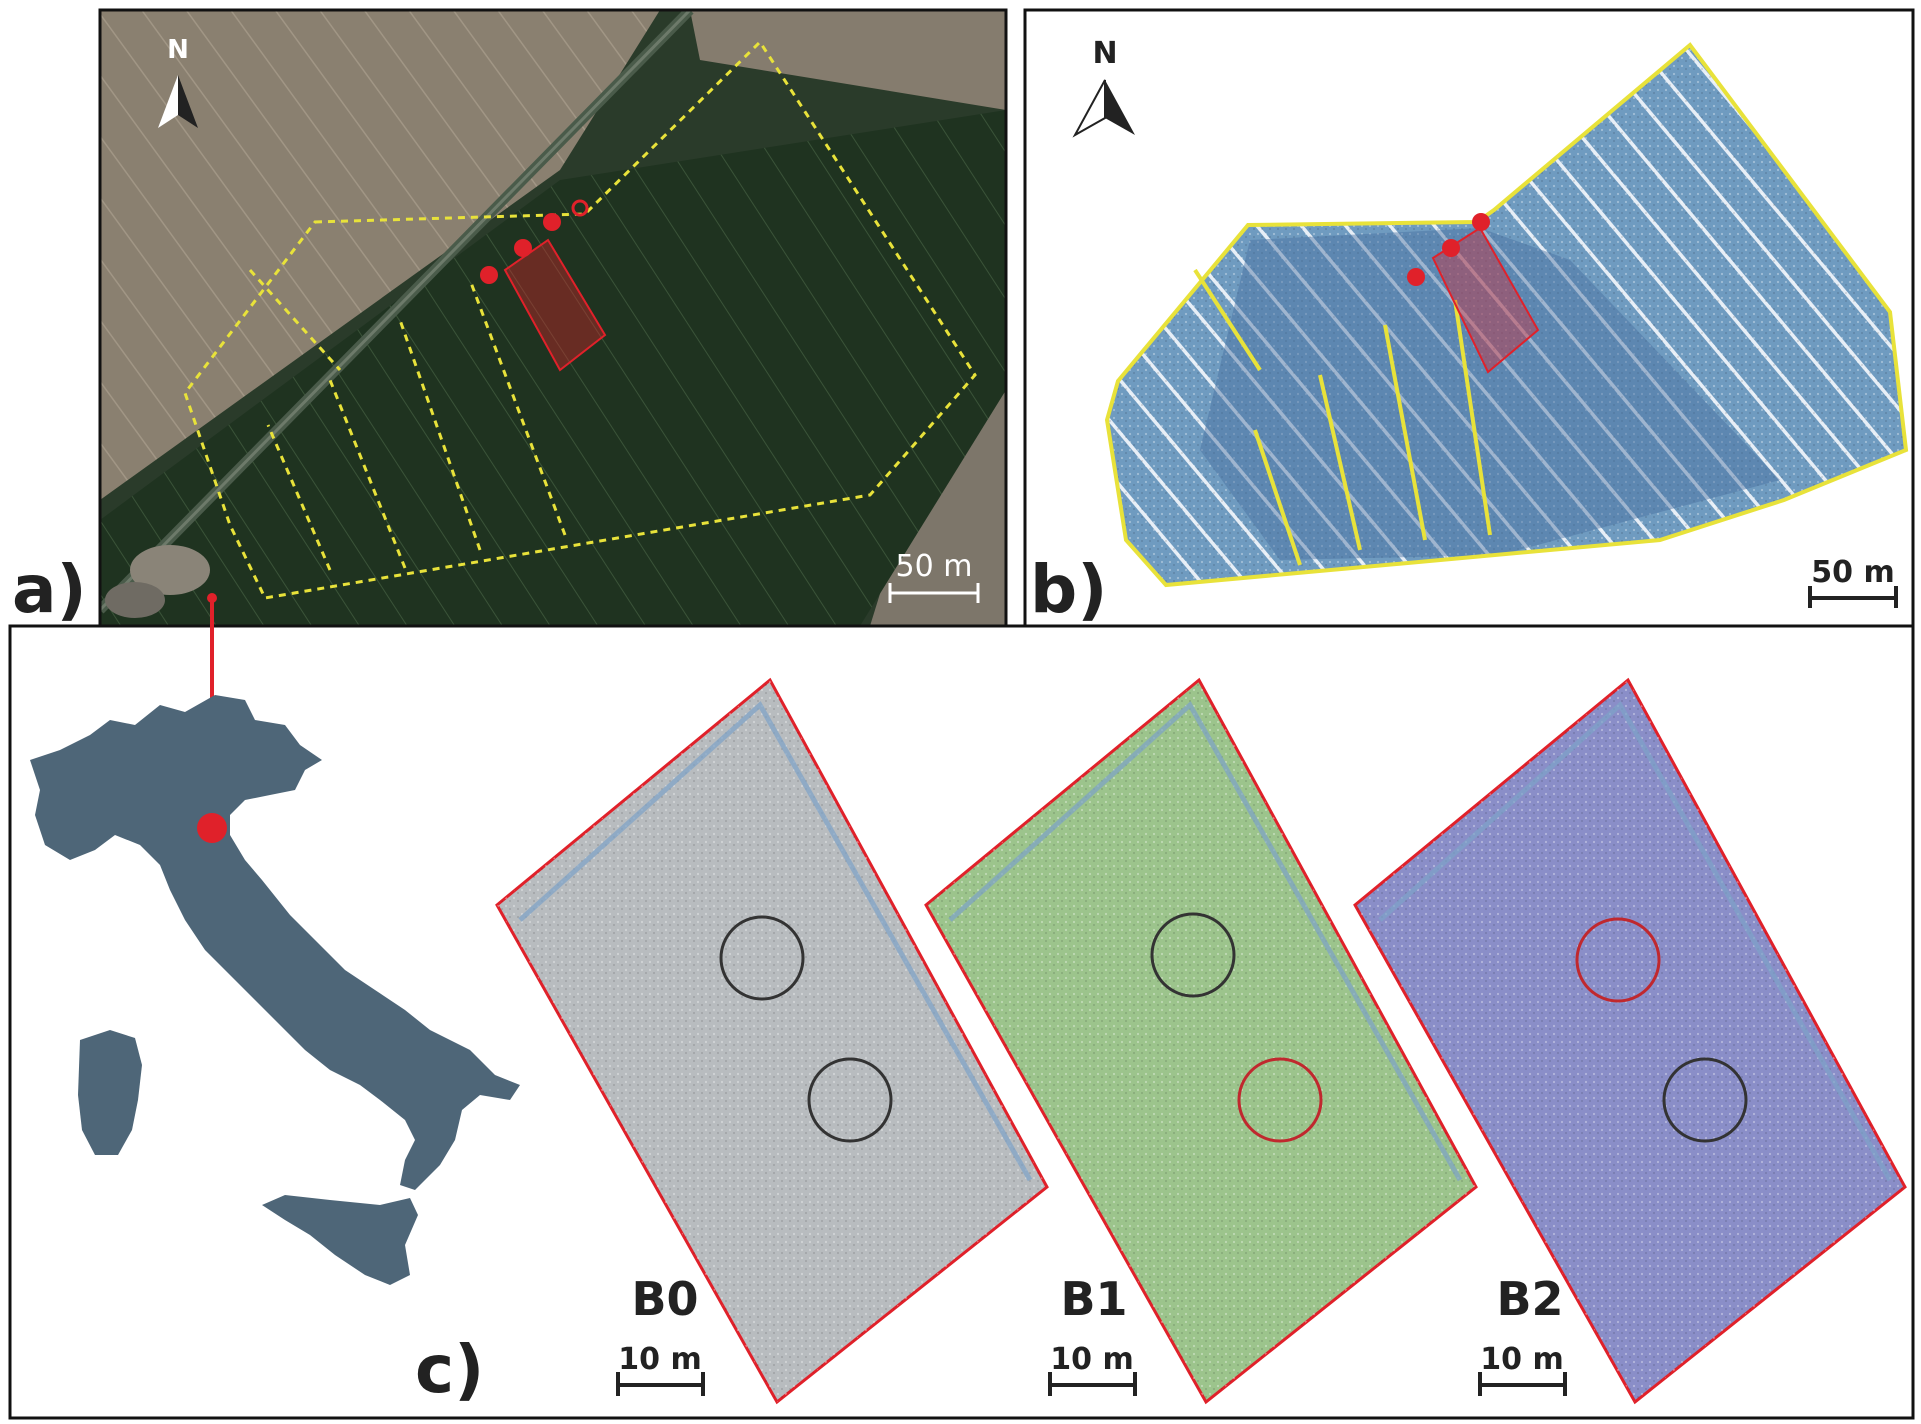 The image size is (1921, 1424). I want to click on scale-label-b1: 10 m, so click(1091, 1359).